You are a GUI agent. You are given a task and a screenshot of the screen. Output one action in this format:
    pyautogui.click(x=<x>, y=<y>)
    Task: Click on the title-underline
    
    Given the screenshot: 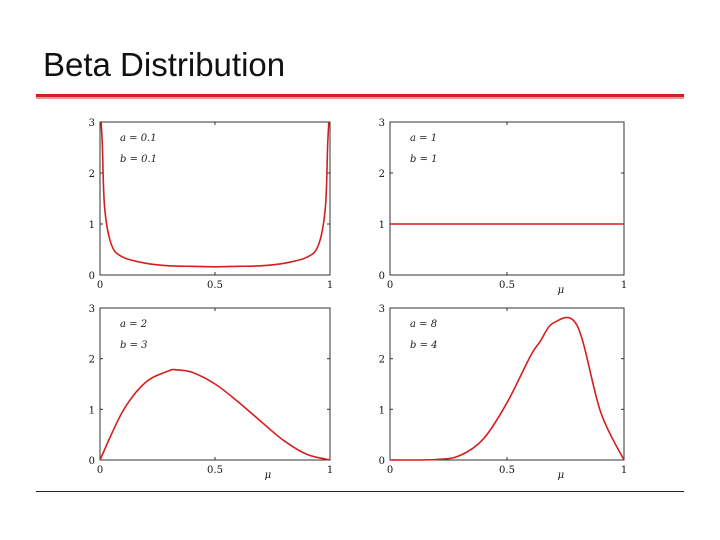 What is the action you would take?
    pyautogui.click(x=360, y=95)
    